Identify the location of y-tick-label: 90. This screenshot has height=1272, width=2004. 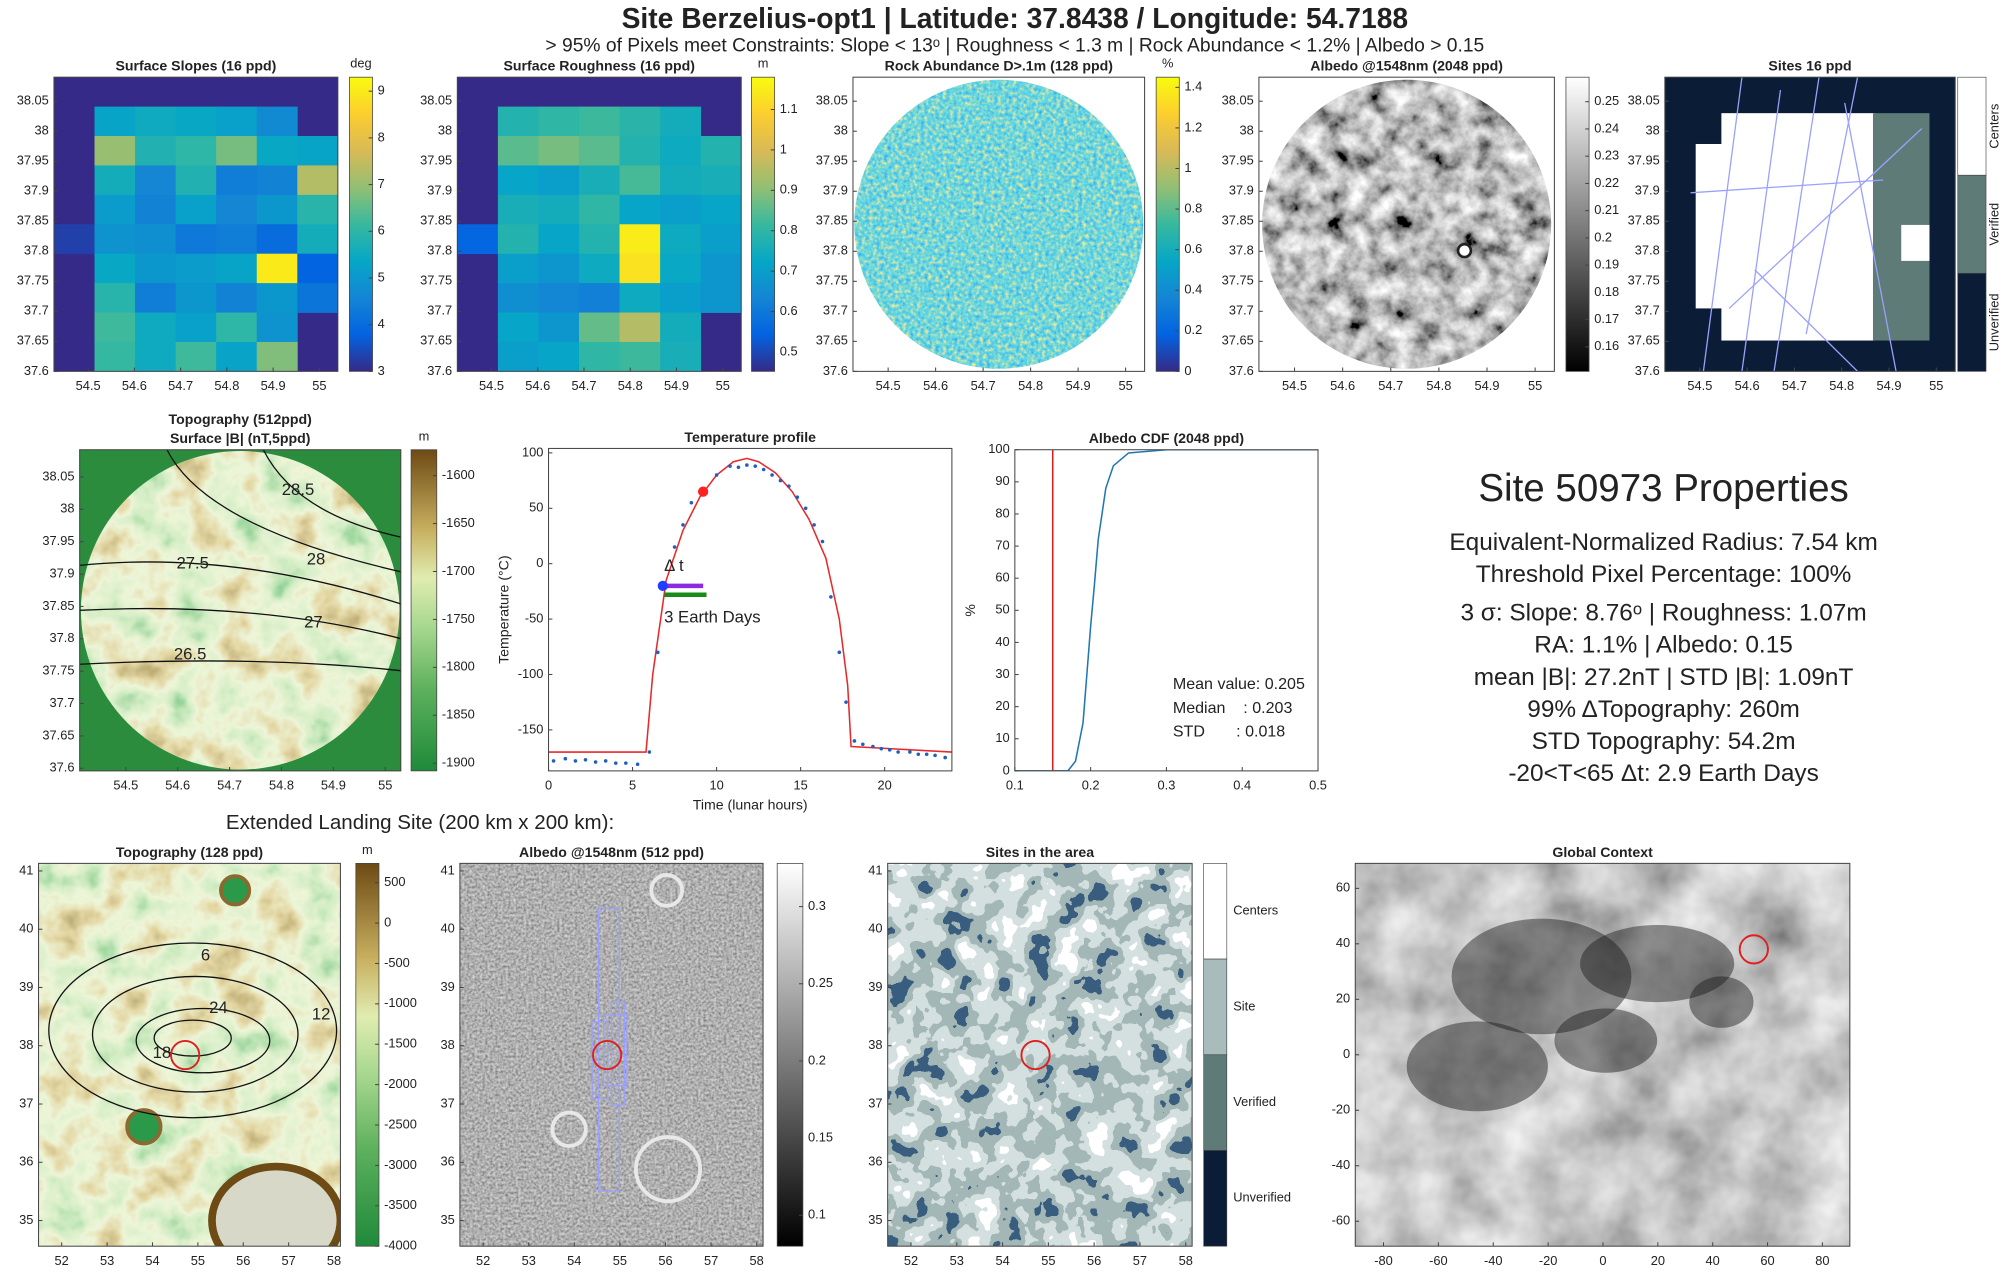
(1002, 480).